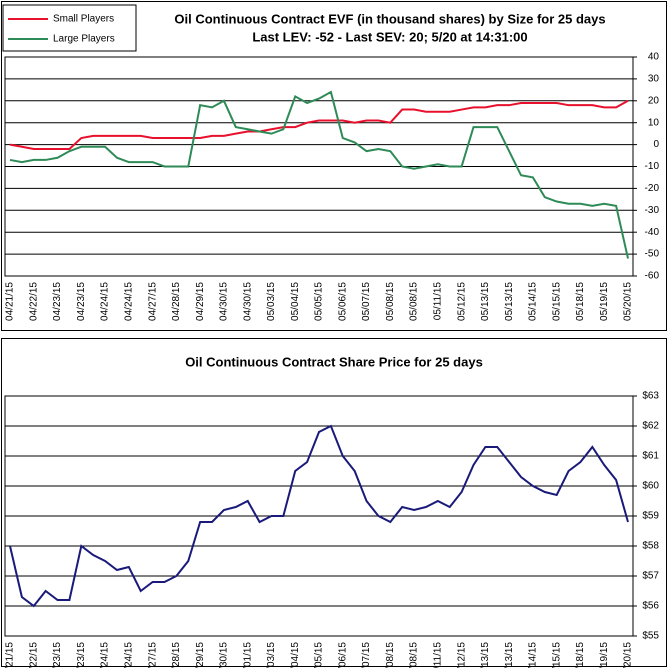  I want to click on y-tick-label: $62, so click(650, 426).